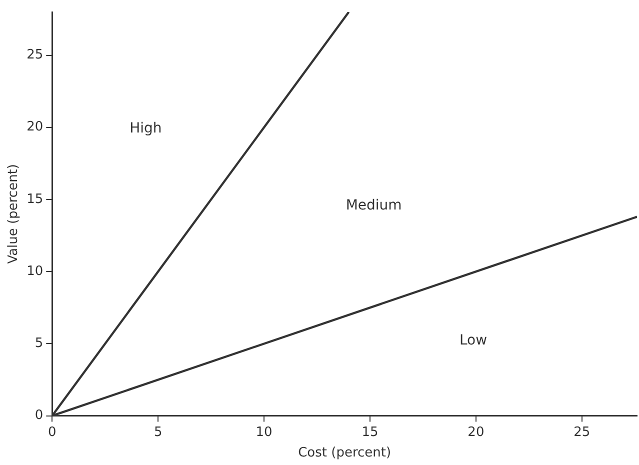 The height and width of the screenshot is (465, 639). I want to click on y-tick-label: 0, so click(39, 416).